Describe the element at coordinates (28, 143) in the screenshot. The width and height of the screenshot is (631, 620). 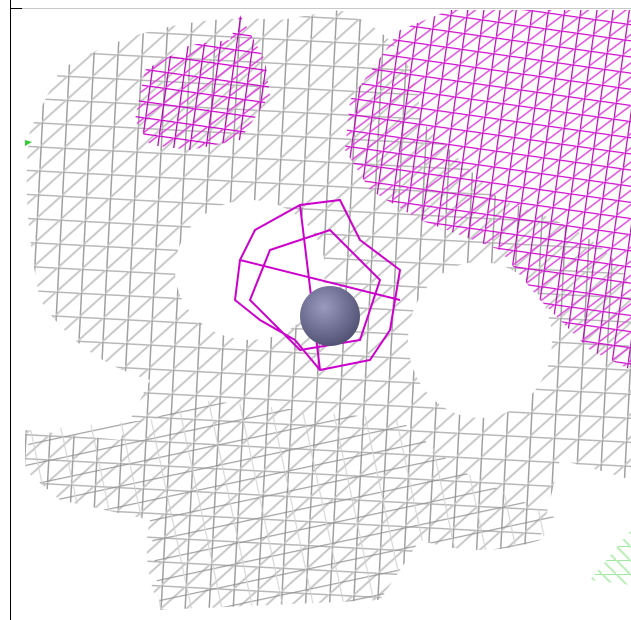
I see `green-mesh-left` at that location.